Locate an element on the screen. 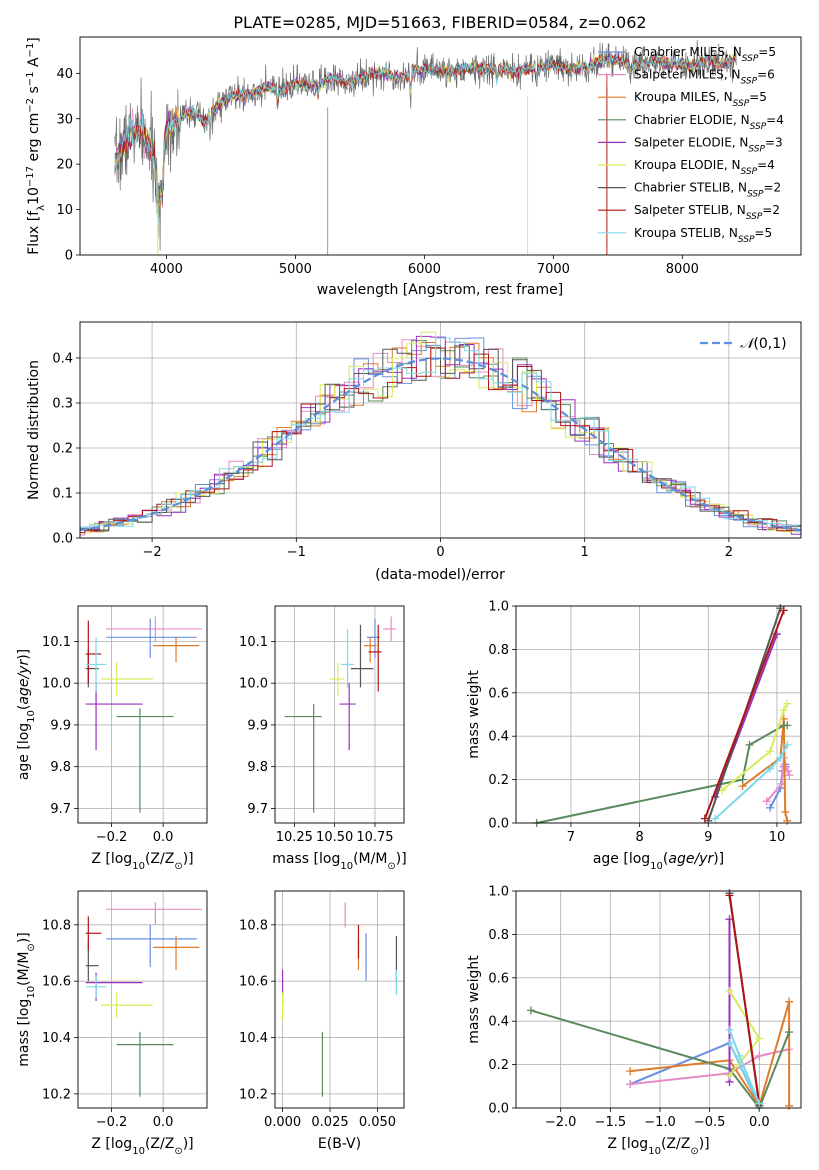 Image resolution: width=819 pixels, height=1170 pixels. z-mass-xtick-label: −0.2 is located at coordinates (112, 1122).